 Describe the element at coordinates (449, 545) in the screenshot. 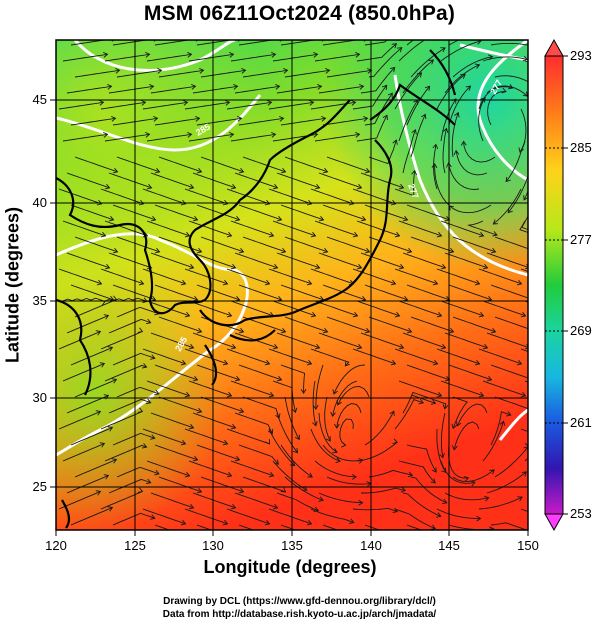

I see `x-tick-label: 145` at that location.